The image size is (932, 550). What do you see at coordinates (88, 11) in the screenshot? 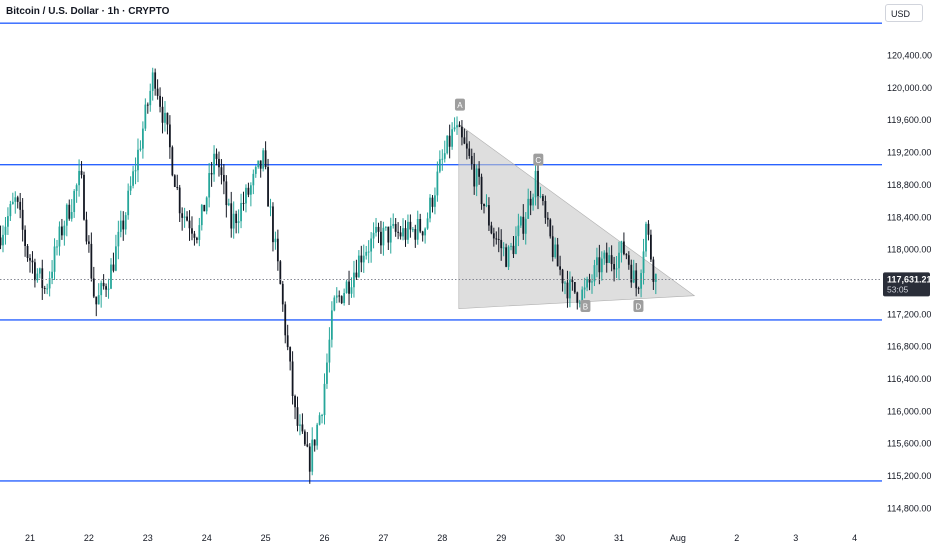
I see `chart-title: Bitcoin / U.S. Dollar · 1h · CRYPTO` at bounding box center [88, 11].